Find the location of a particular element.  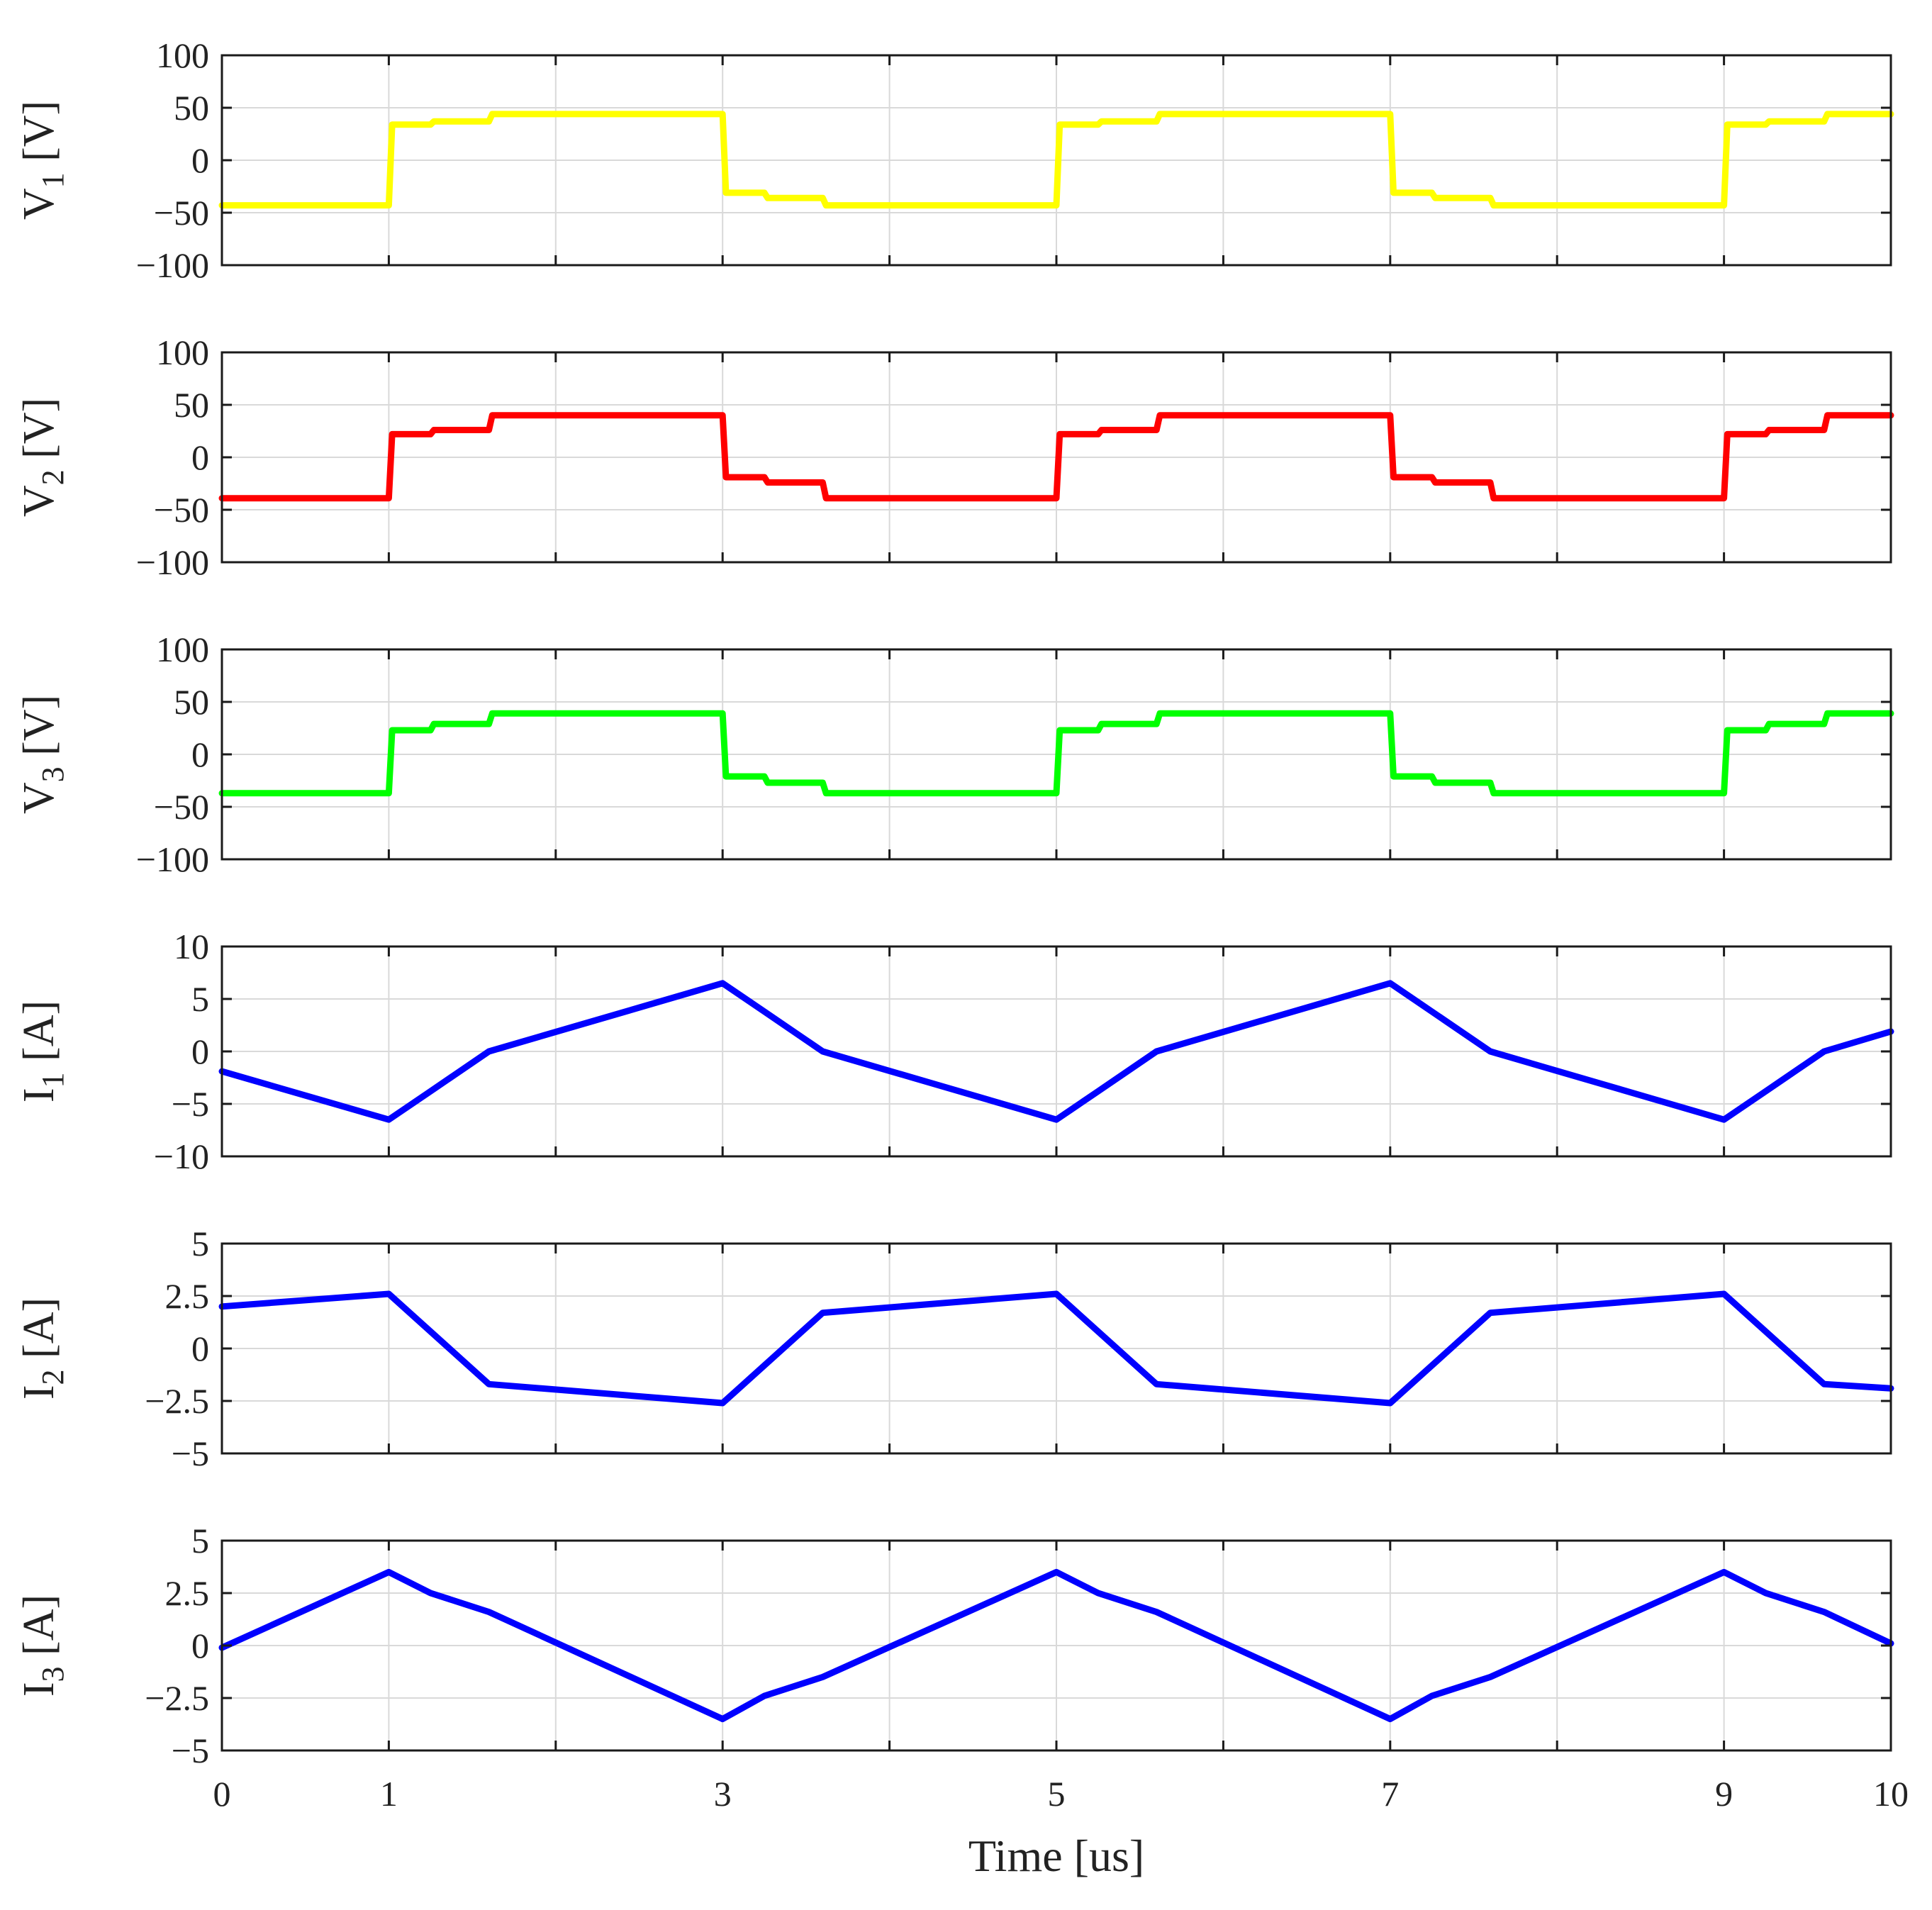

subplot-2: 100 50 0 −50 −100 V2 [V] is located at coordinates (954, 457).